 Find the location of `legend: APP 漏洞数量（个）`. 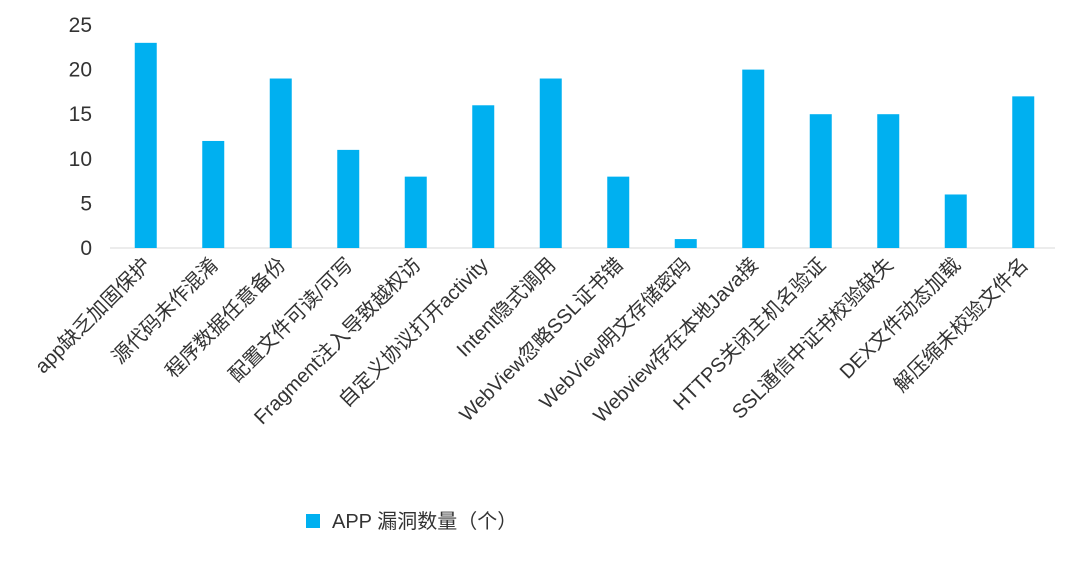

legend: APP 漏洞数量（个） is located at coordinates (411, 521).